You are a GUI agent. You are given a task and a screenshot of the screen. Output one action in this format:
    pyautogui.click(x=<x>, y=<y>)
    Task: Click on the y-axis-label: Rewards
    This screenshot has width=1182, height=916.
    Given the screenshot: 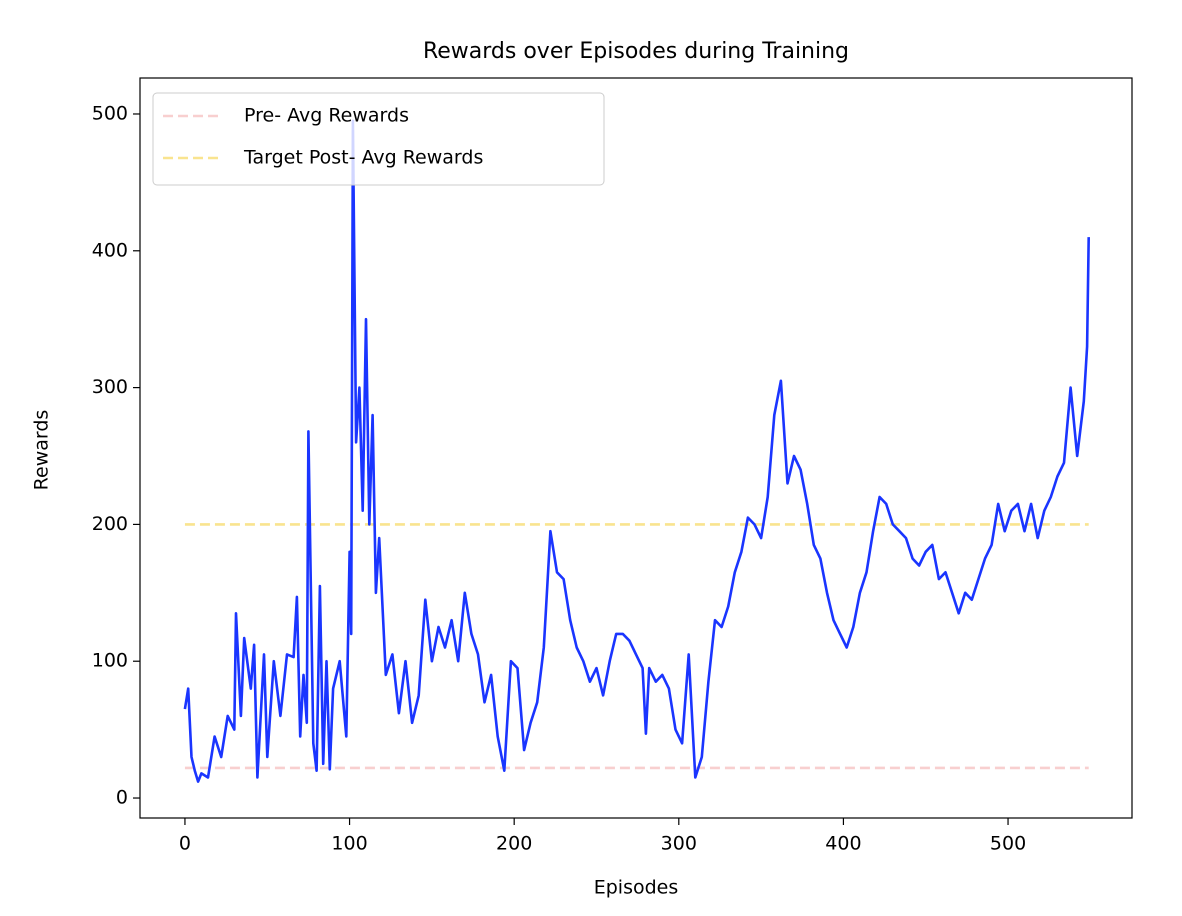 What is the action you would take?
    pyautogui.click(x=42, y=450)
    